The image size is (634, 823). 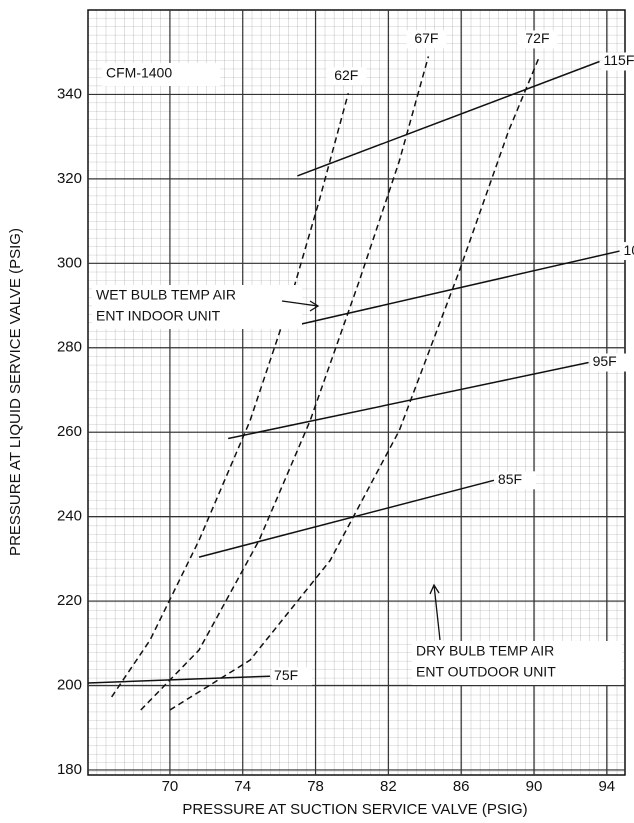 I want to click on y-tick-label: 280, so click(x=69, y=347).